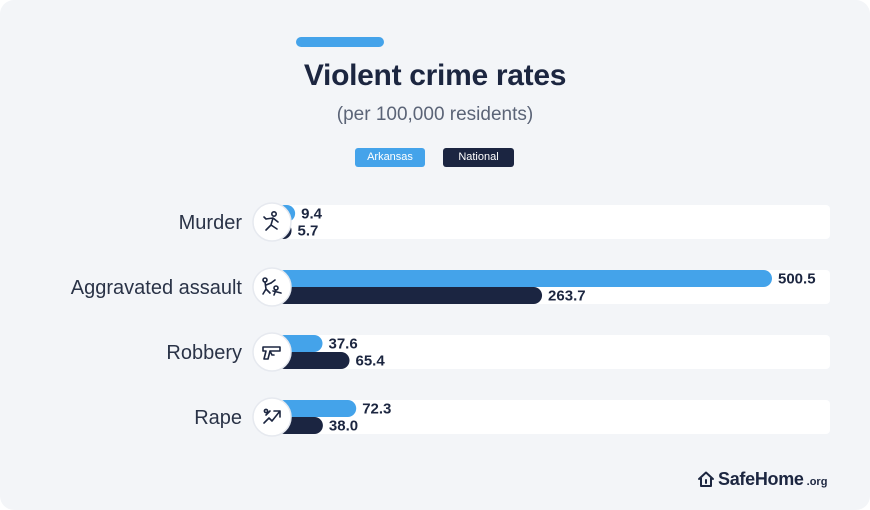 This screenshot has height=510, width=870. What do you see at coordinates (797, 279) in the screenshot?
I see `value-label-arkansas: 500.5` at bounding box center [797, 279].